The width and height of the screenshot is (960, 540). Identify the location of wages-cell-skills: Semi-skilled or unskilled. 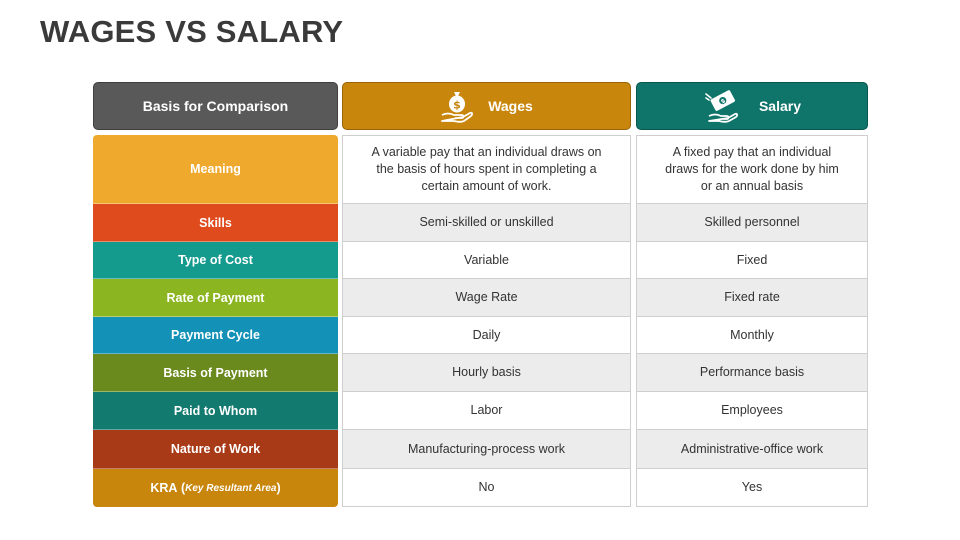
(486, 223).